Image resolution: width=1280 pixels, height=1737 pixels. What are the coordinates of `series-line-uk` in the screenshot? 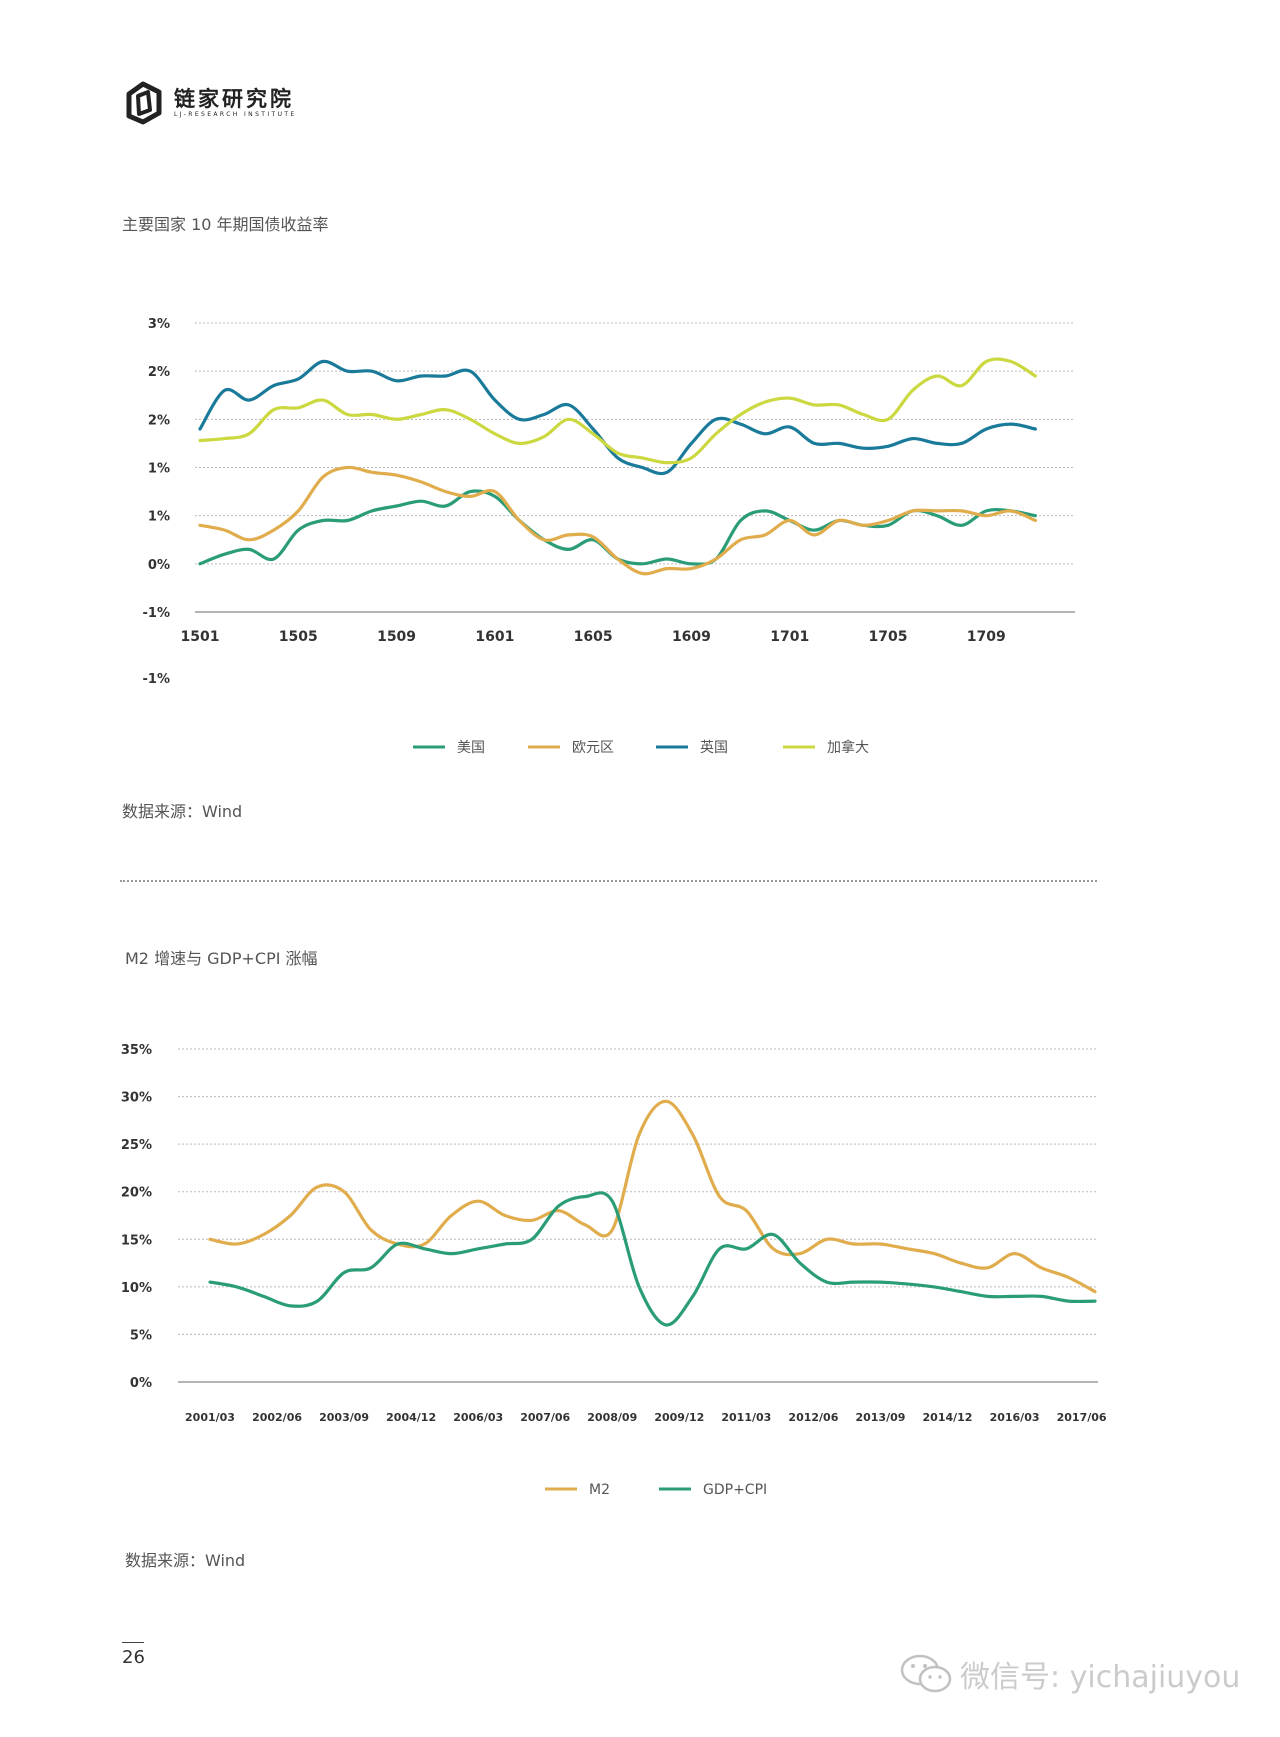 It's located at (617, 417).